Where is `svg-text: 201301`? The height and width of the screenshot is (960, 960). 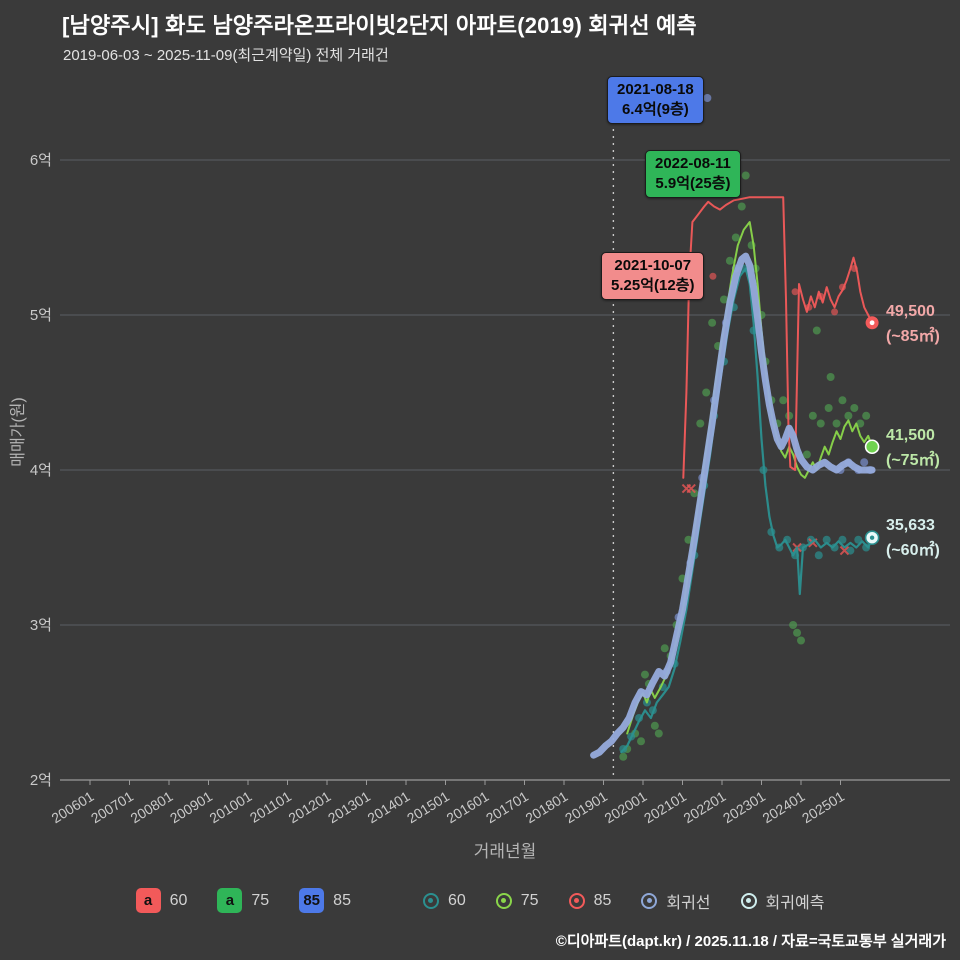 svg-text: 201301 is located at coordinates (349, 807).